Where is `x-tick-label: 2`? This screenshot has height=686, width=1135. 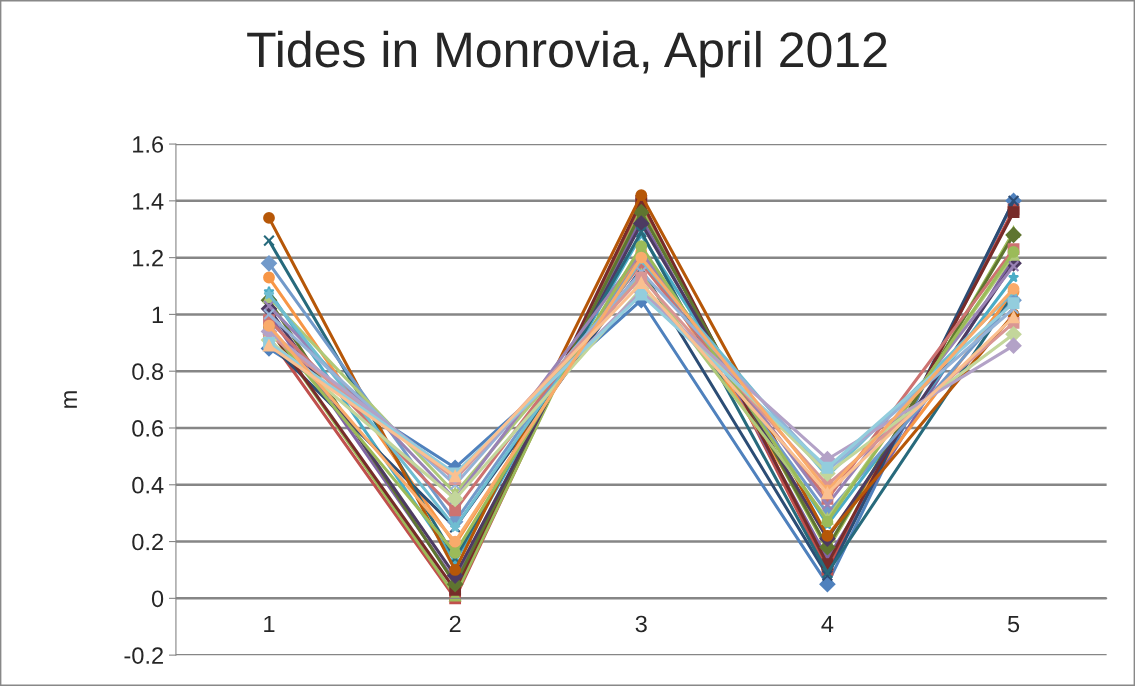
x-tick-label: 2 is located at coordinates (455, 624).